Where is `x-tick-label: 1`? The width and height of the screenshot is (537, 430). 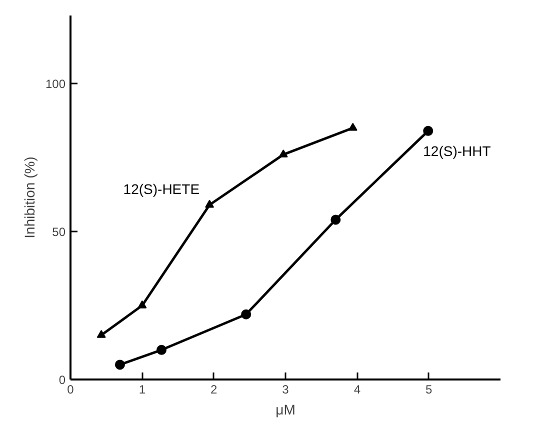
x-tick-label: 1 is located at coordinates (142, 389).